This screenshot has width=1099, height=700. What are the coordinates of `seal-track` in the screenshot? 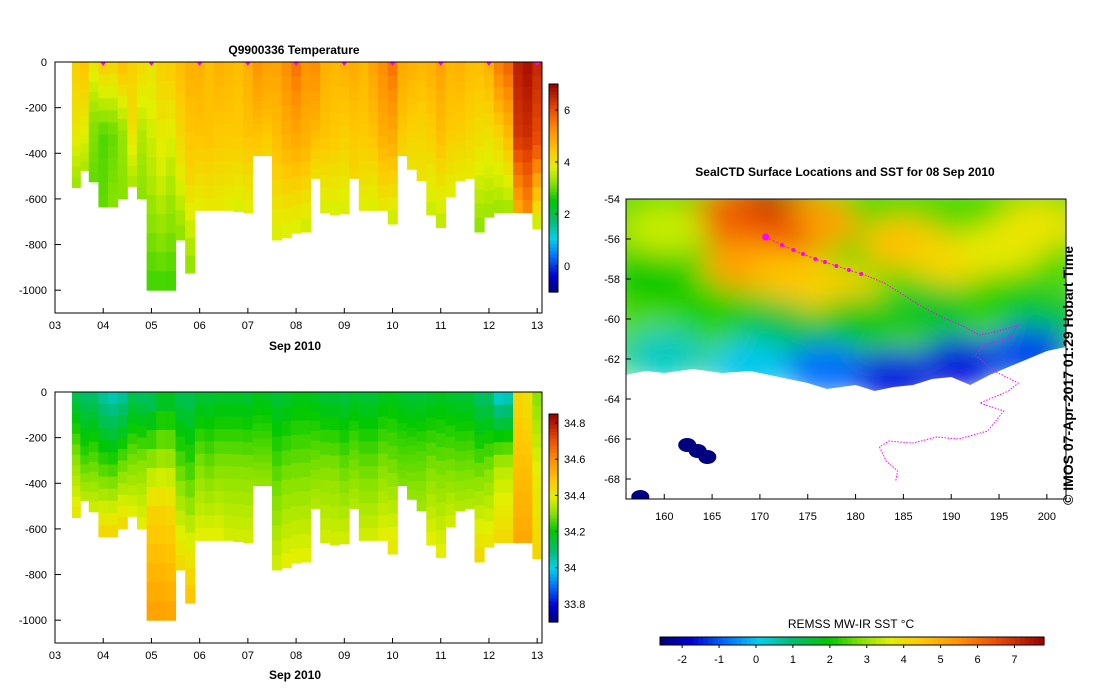 It's located at (942, 378).